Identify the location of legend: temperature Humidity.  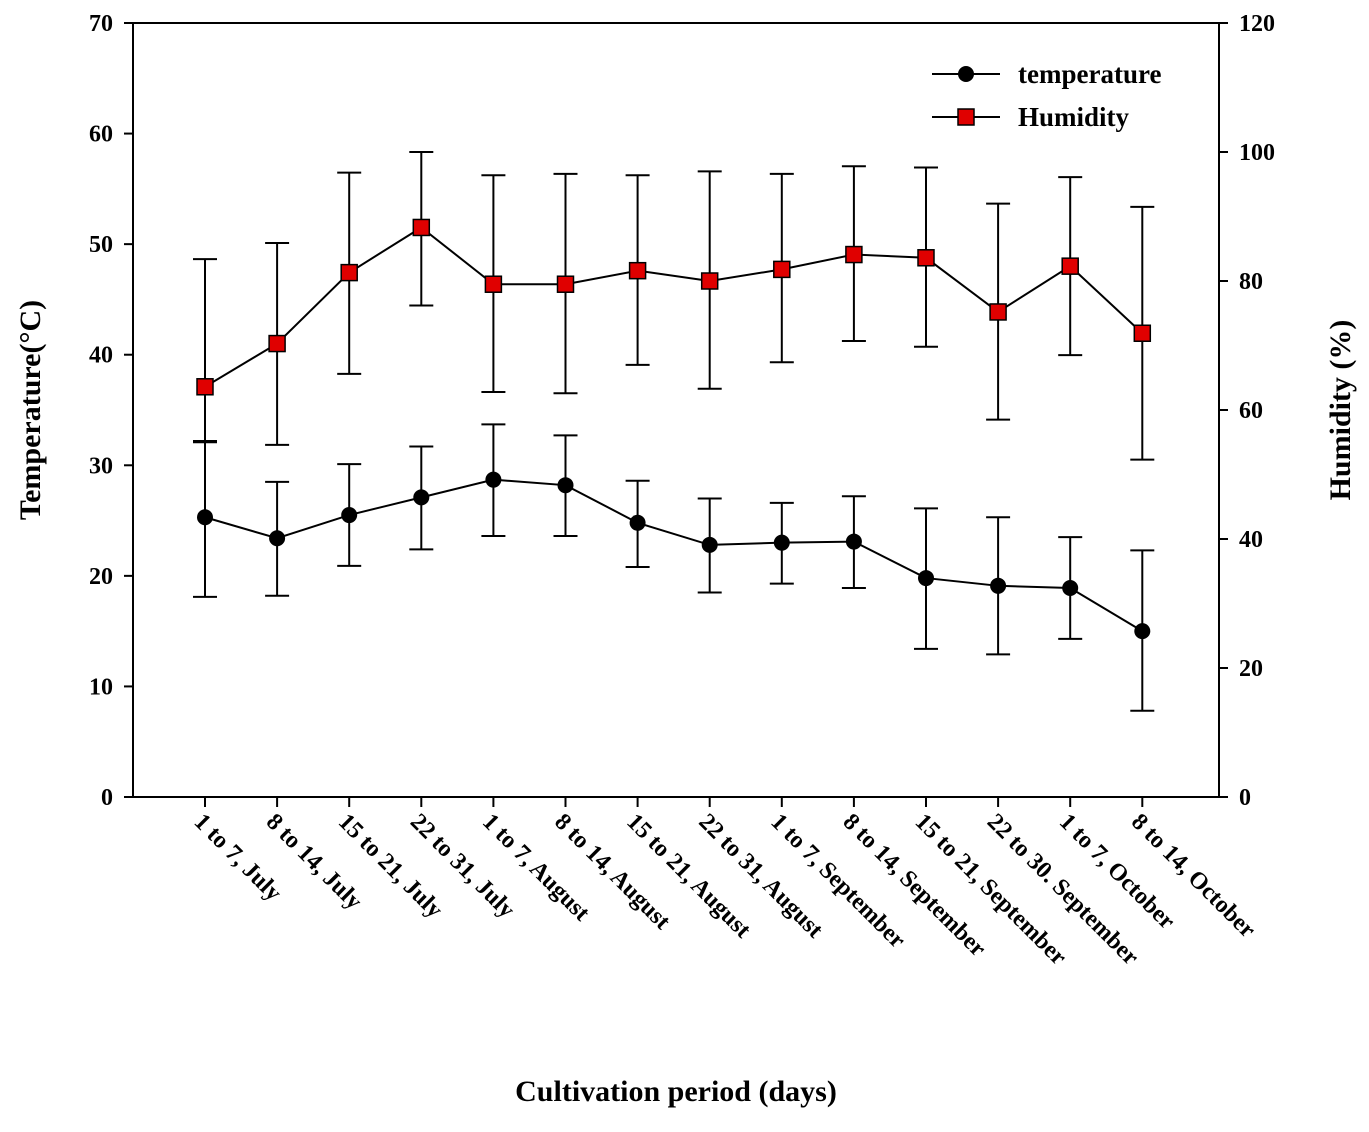
(1046, 95).